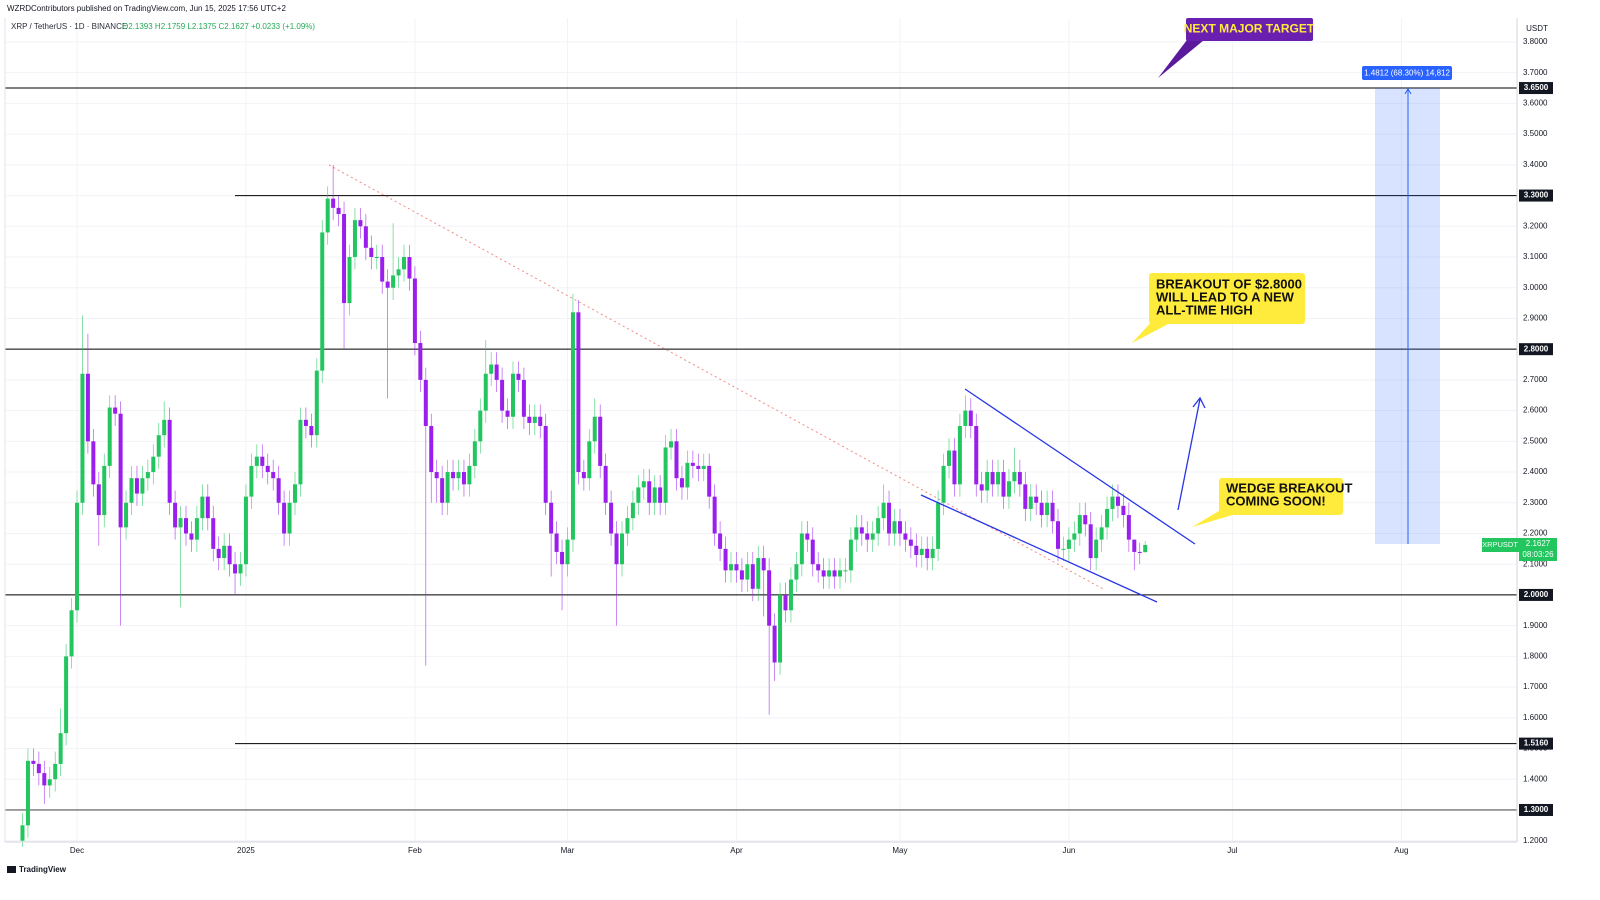  Describe the element at coordinates (1152, 330) in the screenshot. I see `callout-pointer` at that location.